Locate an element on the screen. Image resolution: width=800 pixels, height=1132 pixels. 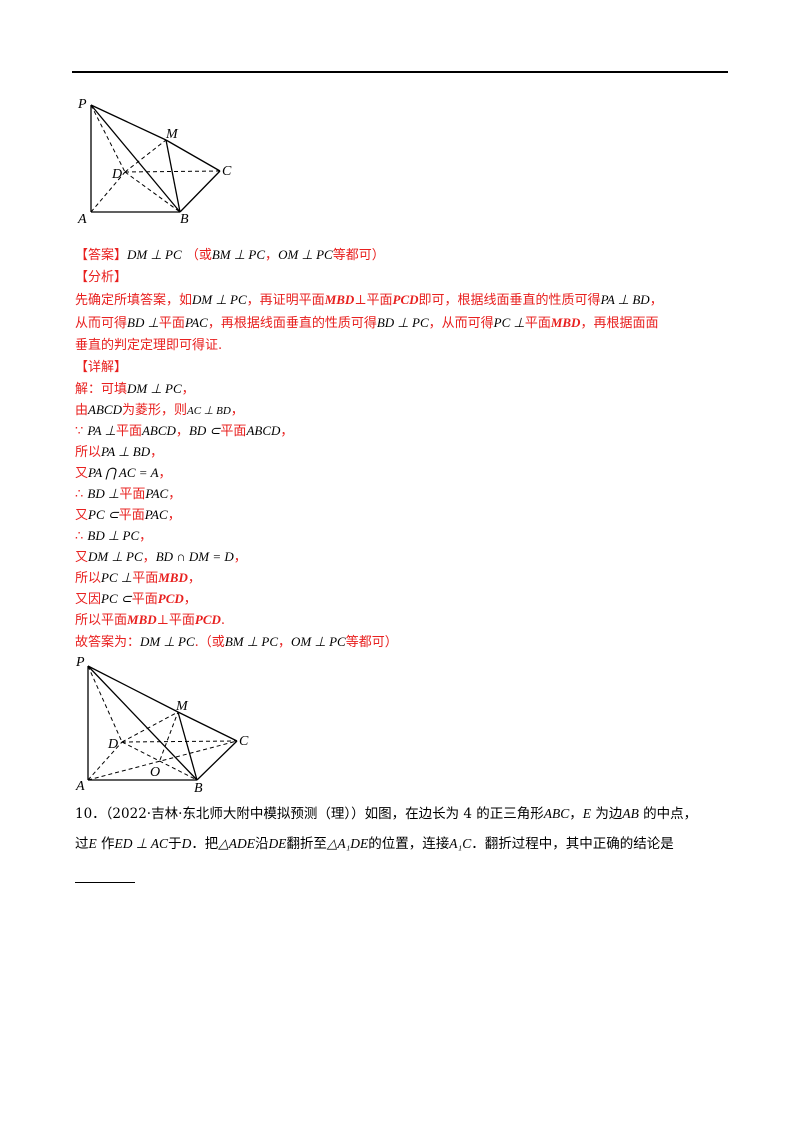
detail-line-13: 故答案为：DM ⊥ PC.（或BM ⊥ PC，OM ⊥ PC等都可） is located at coordinates (236, 642).